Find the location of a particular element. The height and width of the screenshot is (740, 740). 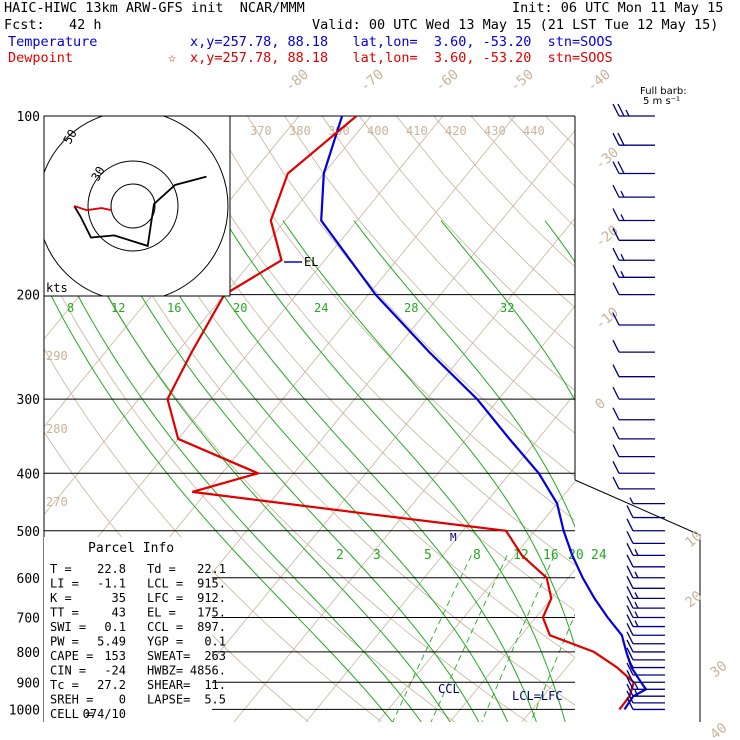

pressure-label: 100 is located at coordinates (28, 117).